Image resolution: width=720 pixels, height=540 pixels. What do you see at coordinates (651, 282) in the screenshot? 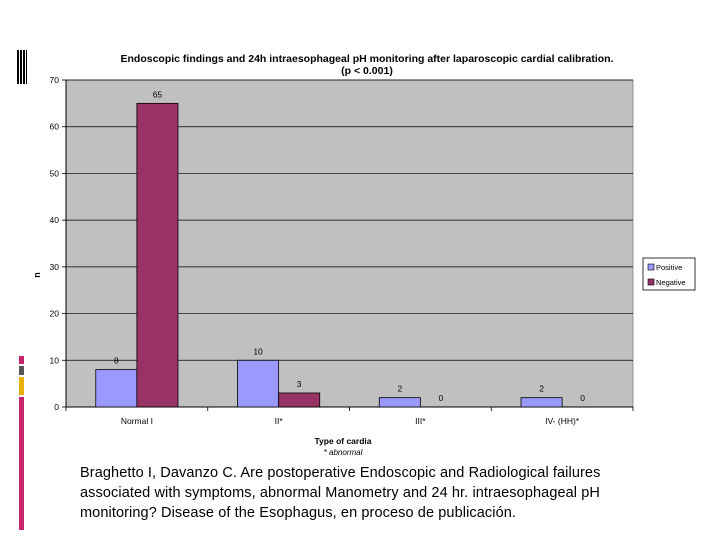
I see `legend-swatch-negative` at bounding box center [651, 282].